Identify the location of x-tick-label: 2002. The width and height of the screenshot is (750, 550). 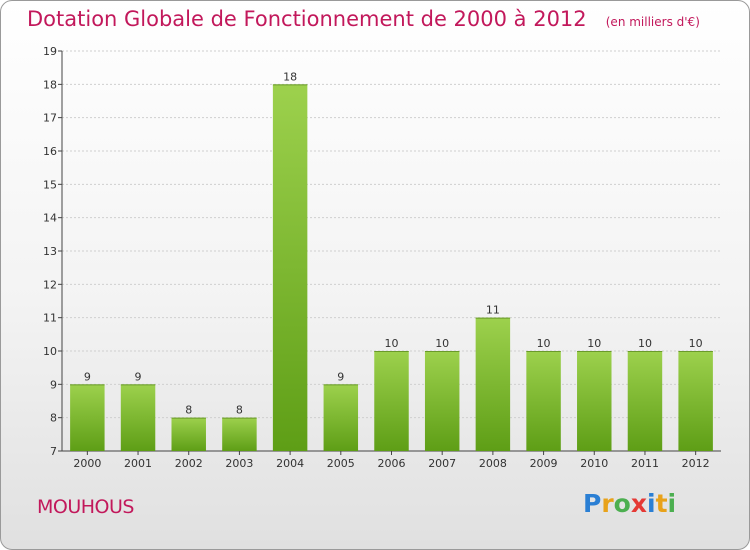
(189, 463).